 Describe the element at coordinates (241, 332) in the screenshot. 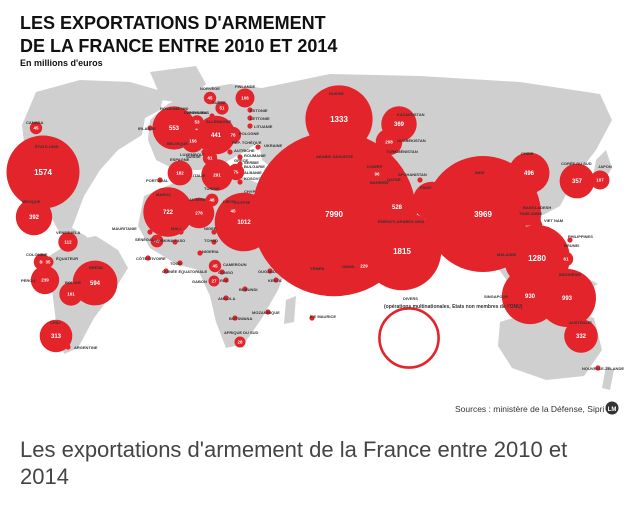

I see `country-label-afrique-du-sud: AFRIQUE DU SUD` at that location.